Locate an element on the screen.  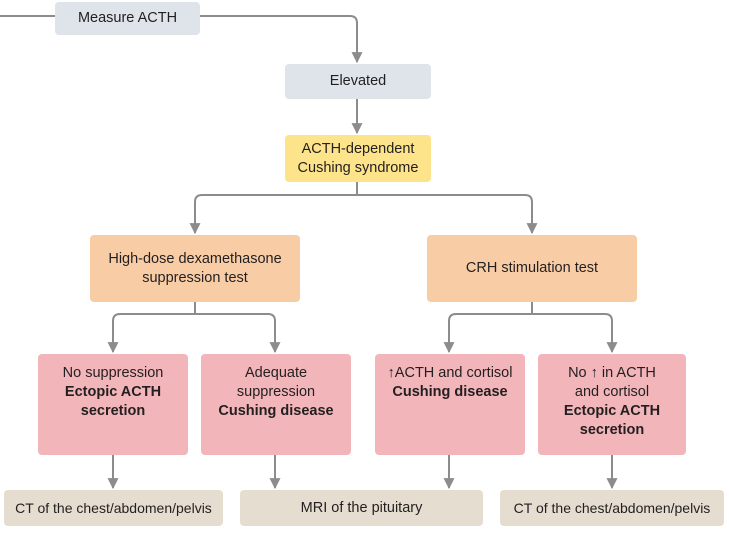
connector-to-no-suppression is located at coordinates (114, 333).